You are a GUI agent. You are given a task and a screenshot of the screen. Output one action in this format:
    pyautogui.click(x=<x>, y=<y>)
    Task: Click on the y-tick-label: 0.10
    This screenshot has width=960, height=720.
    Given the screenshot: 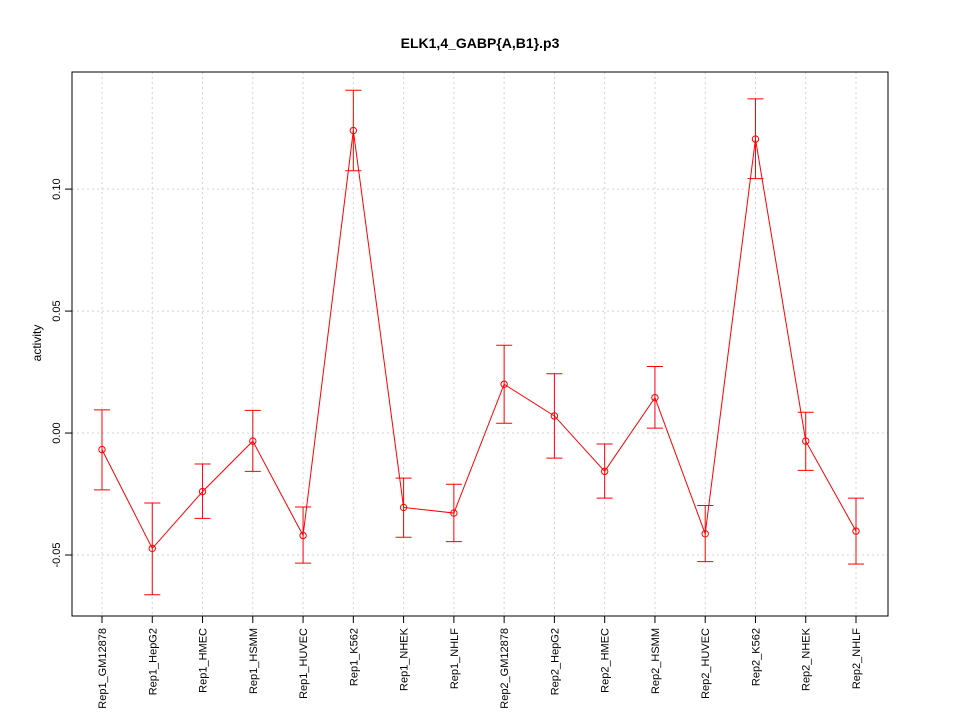 What is the action you would take?
    pyautogui.click(x=57, y=188)
    